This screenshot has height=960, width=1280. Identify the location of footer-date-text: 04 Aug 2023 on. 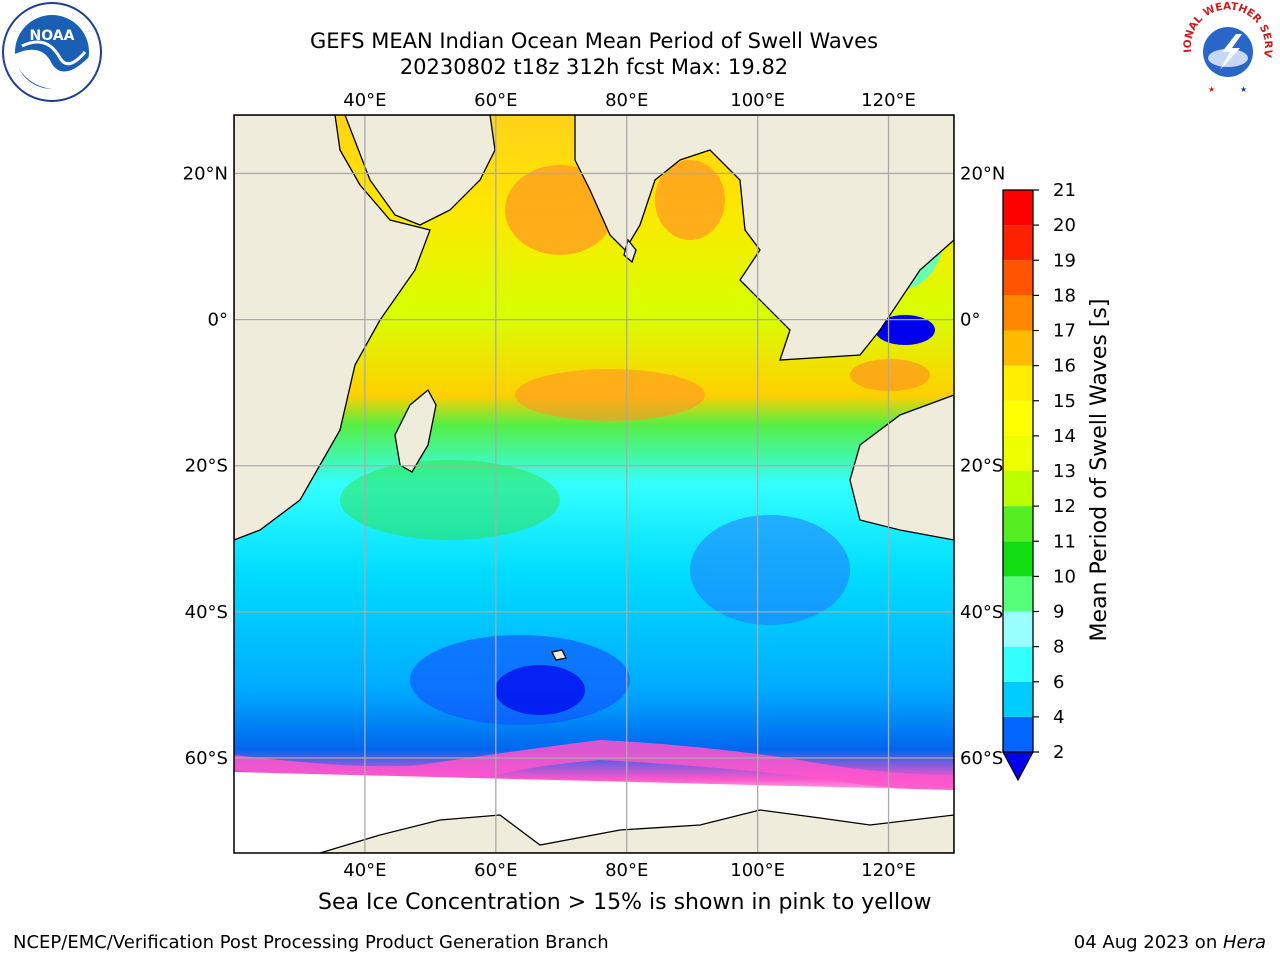
(1148, 942).